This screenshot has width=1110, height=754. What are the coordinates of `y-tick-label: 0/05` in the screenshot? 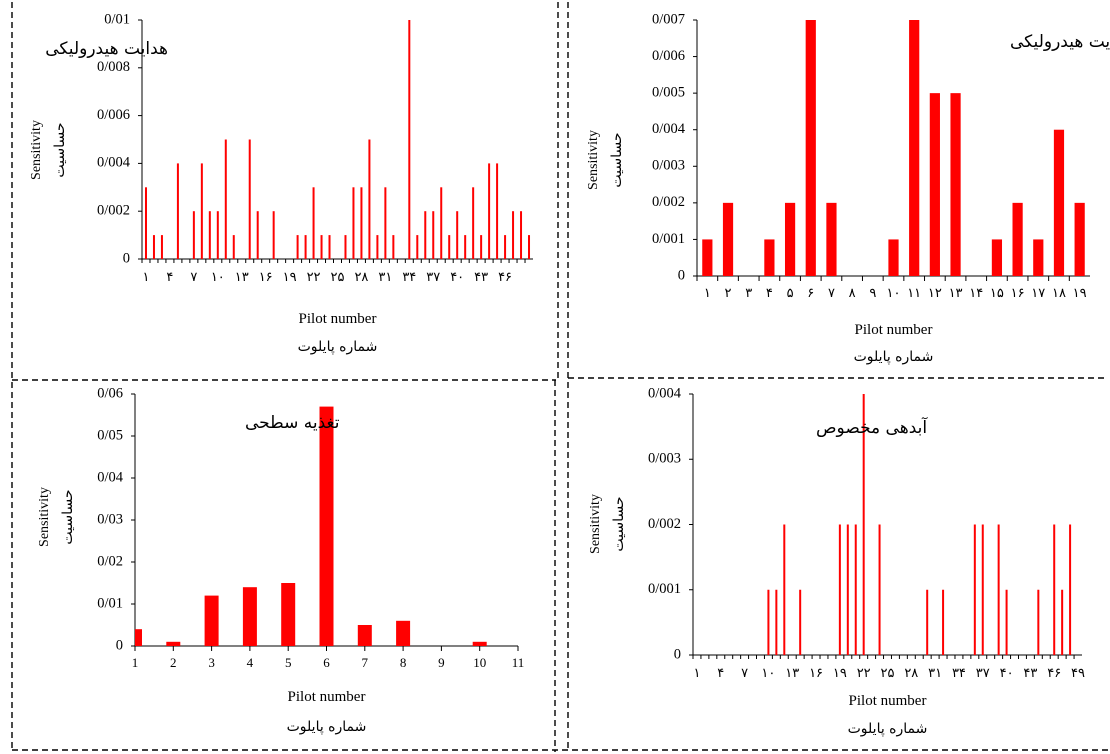 It's located at (110, 435).